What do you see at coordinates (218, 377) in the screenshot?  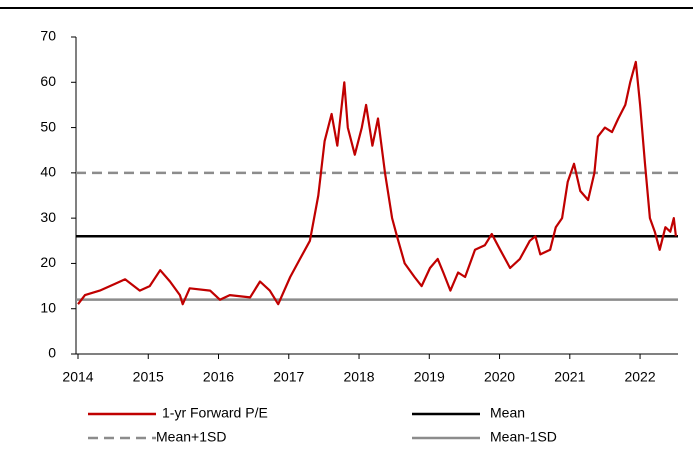 I see `x-tick-label: 2016` at bounding box center [218, 377].